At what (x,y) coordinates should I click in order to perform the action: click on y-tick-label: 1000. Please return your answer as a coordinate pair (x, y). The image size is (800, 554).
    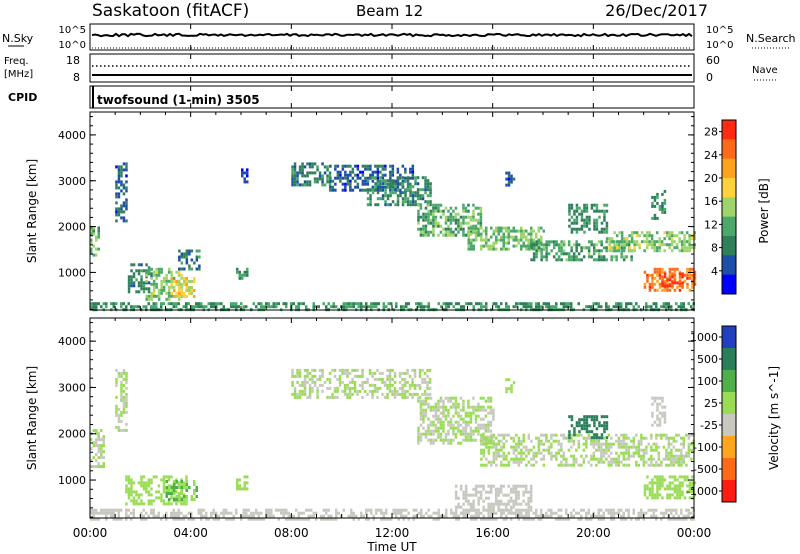
    Looking at the image, I should click on (72, 272).